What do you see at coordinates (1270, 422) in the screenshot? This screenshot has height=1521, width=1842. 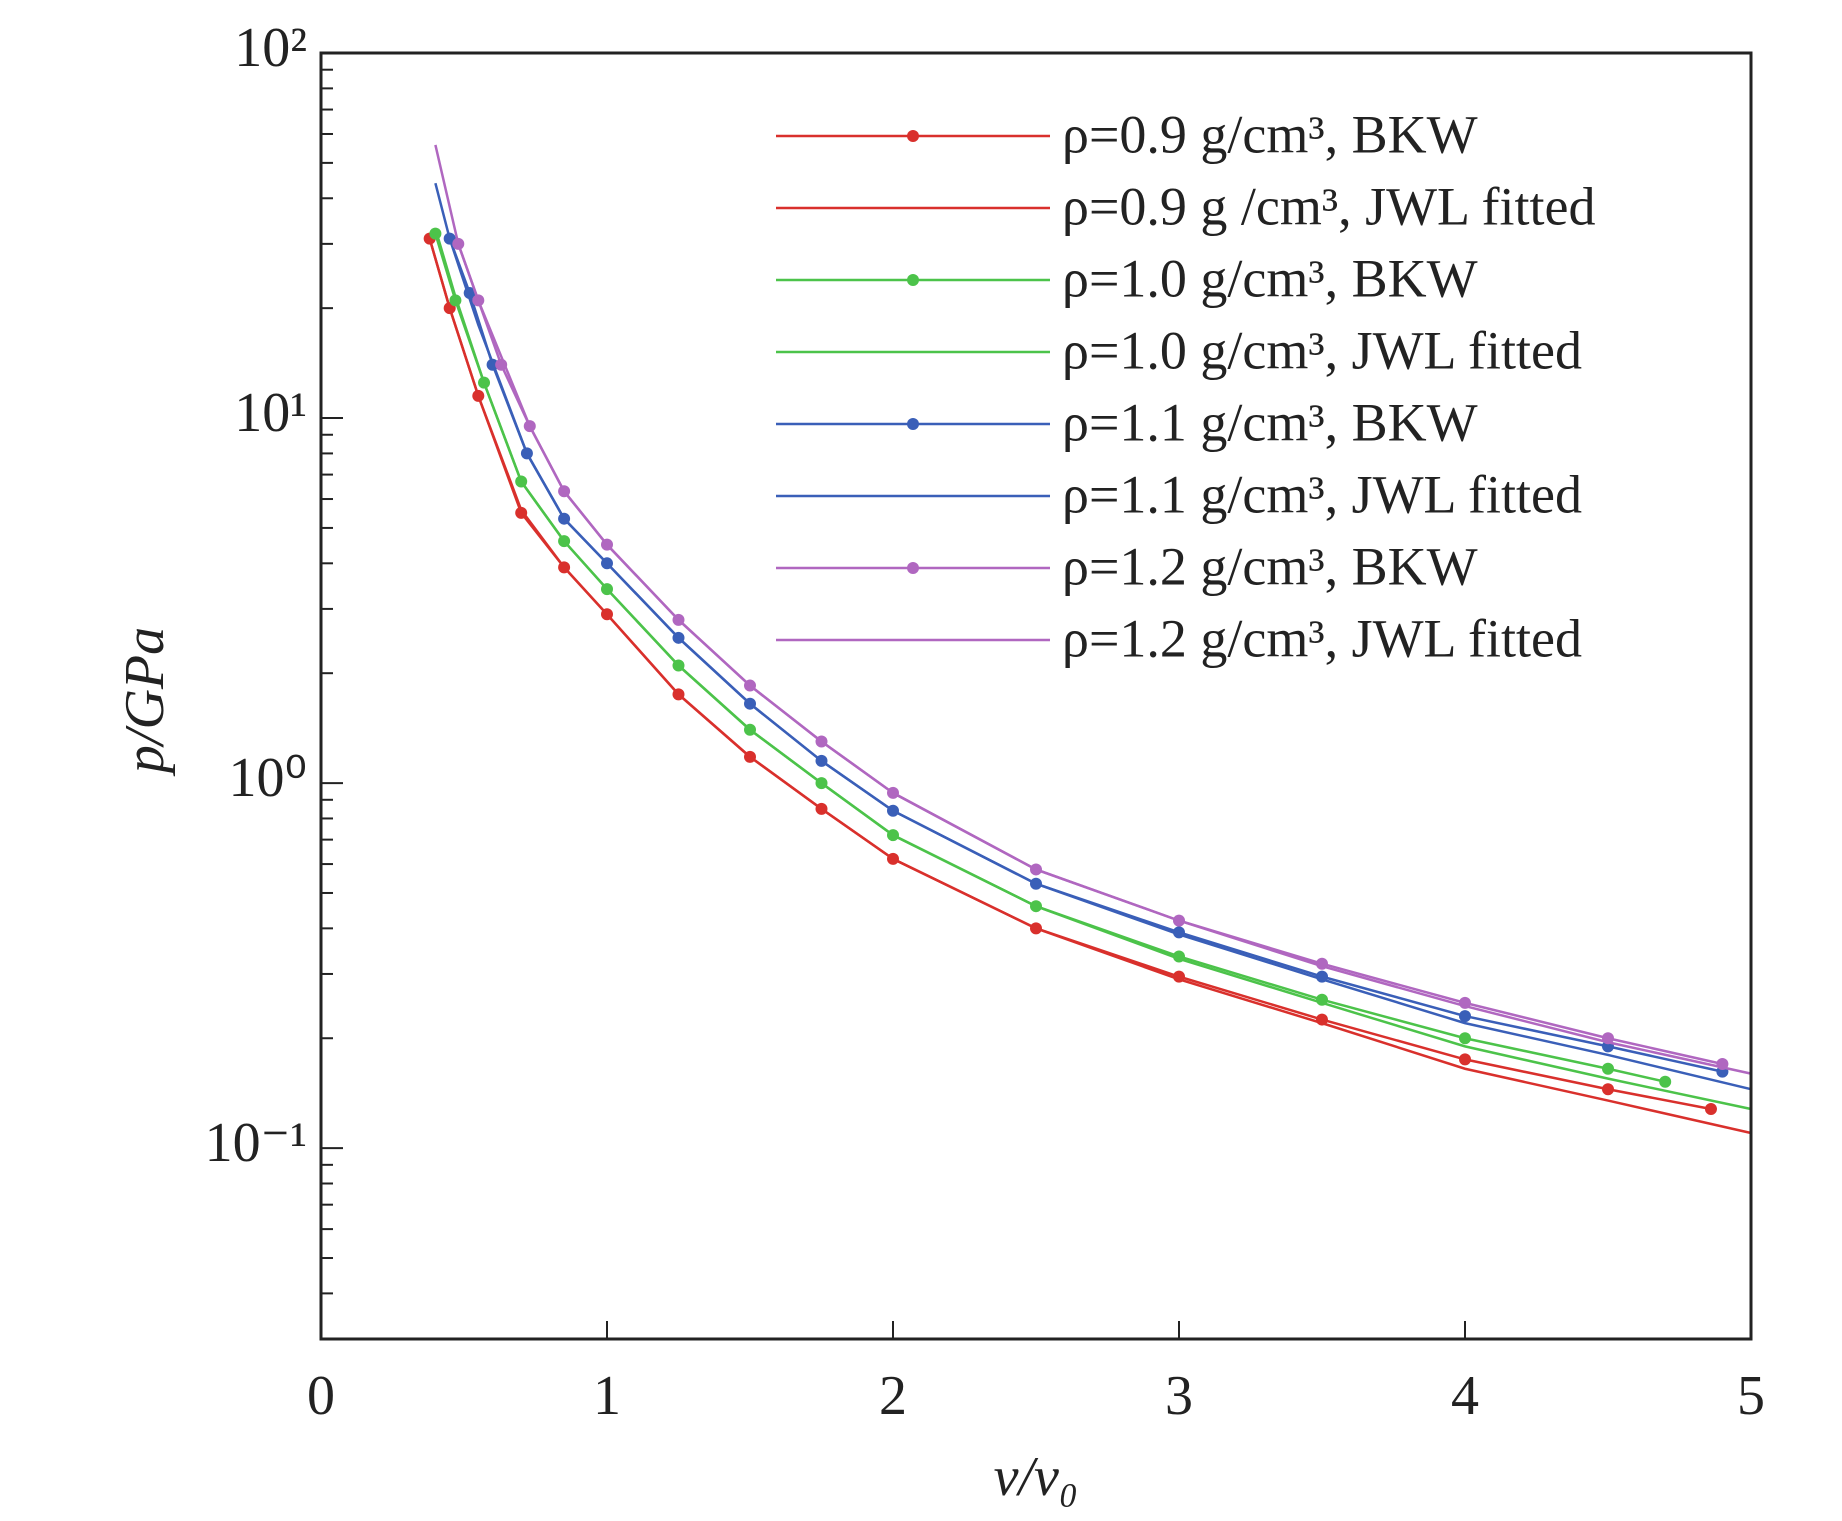 I see `legend-label: ρ=1.1 g/cm³, BKW` at bounding box center [1270, 422].